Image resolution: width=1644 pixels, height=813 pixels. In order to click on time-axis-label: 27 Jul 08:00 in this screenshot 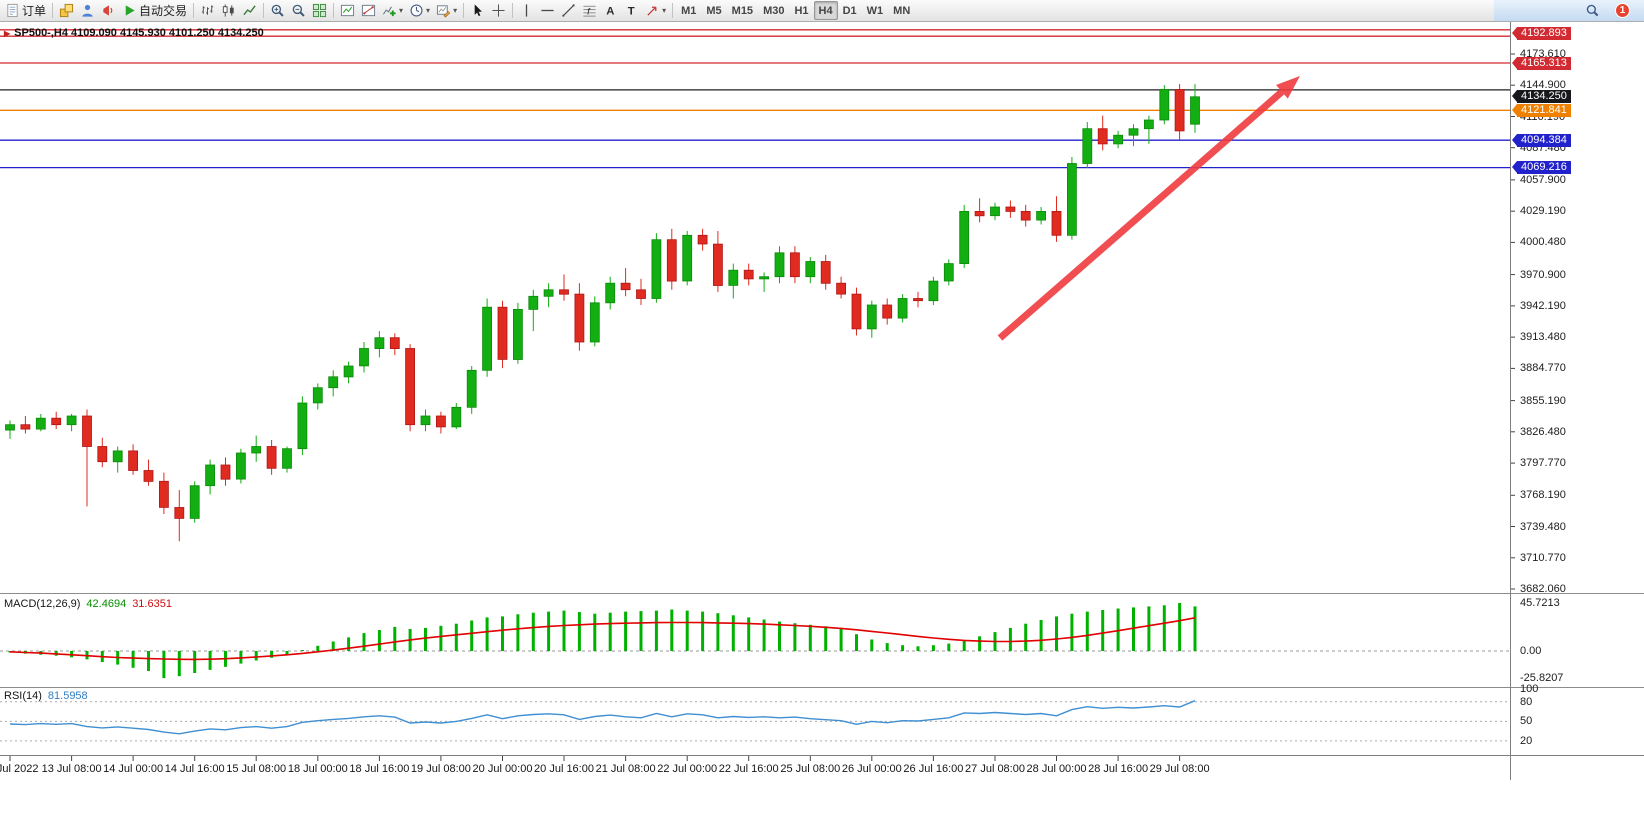, I will do `click(995, 769)`.